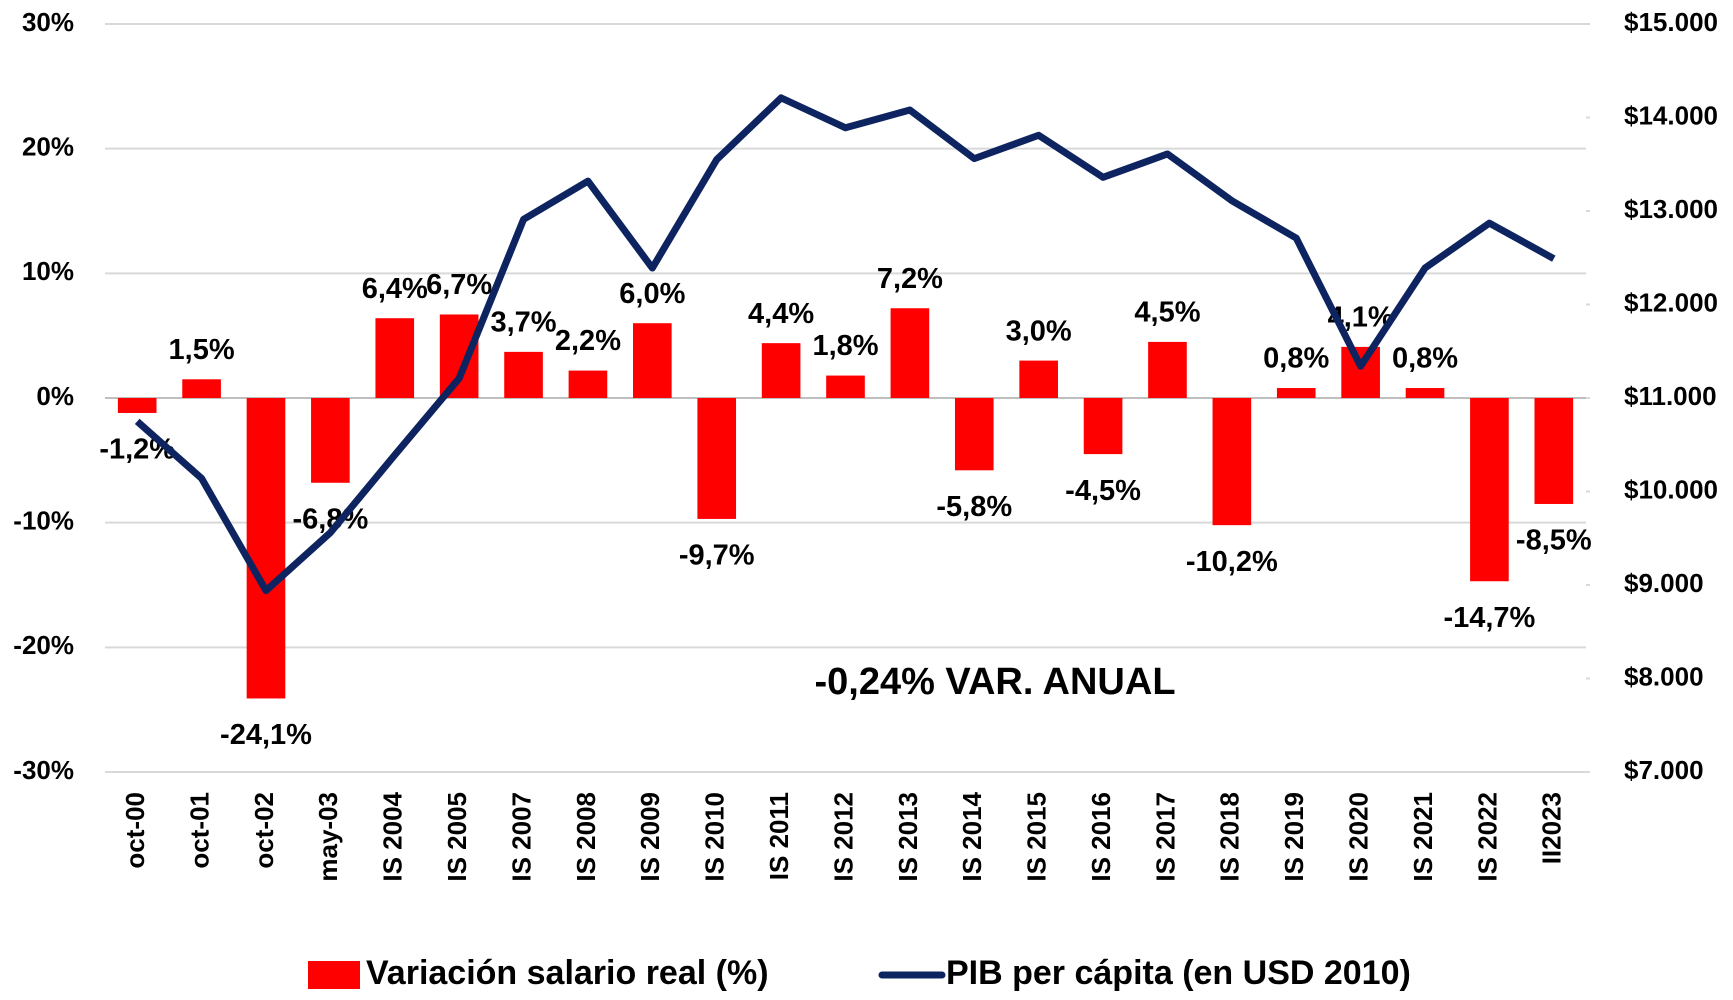 The width and height of the screenshot is (1733, 1000). I want to click on y2-tick-label: $14.000, so click(1671, 115).